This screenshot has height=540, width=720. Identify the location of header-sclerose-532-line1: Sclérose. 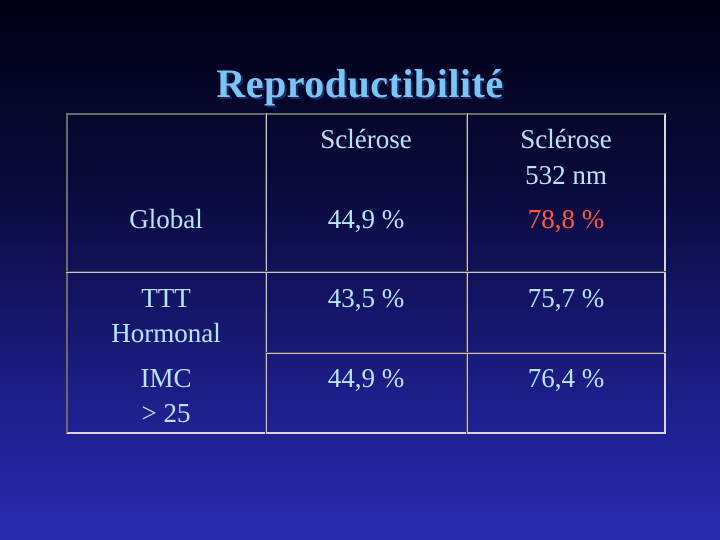
(566, 139).